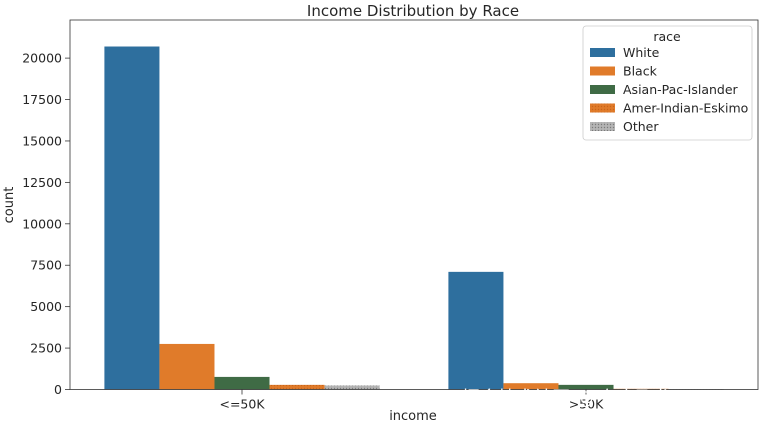 Image resolution: width=766 pixels, height=427 pixels. Describe the element at coordinates (641, 52) in the screenshot. I see `legend-label: White` at that location.